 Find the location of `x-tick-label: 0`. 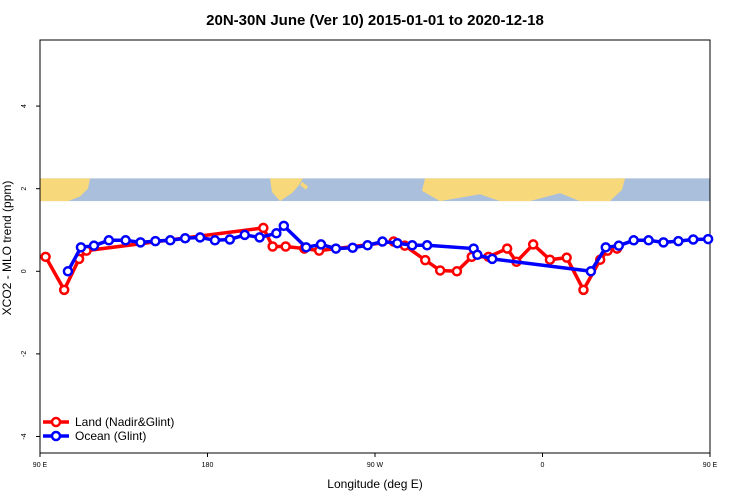

x-tick-label: 0 is located at coordinates (543, 465).